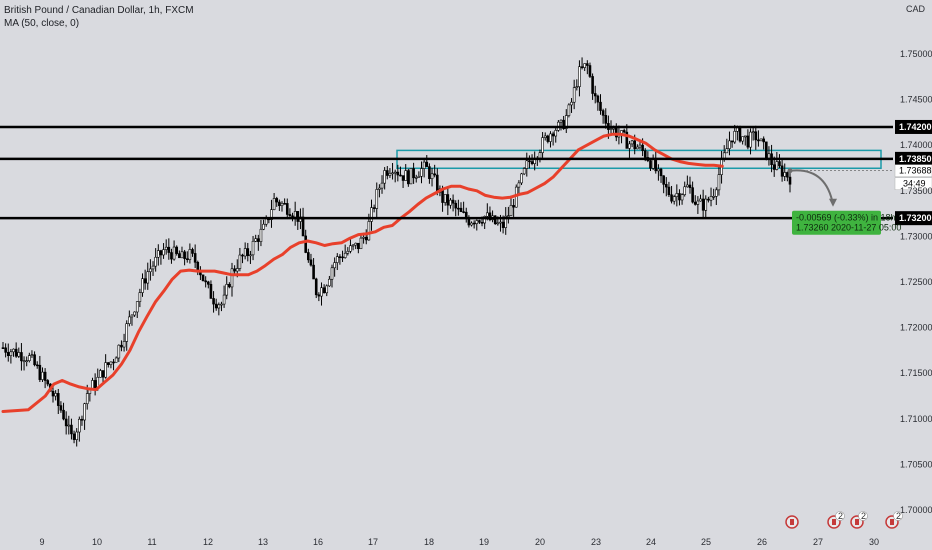 This screenshot has width=932, height=550. I want to click on current-price-tag, so click(913, 170).